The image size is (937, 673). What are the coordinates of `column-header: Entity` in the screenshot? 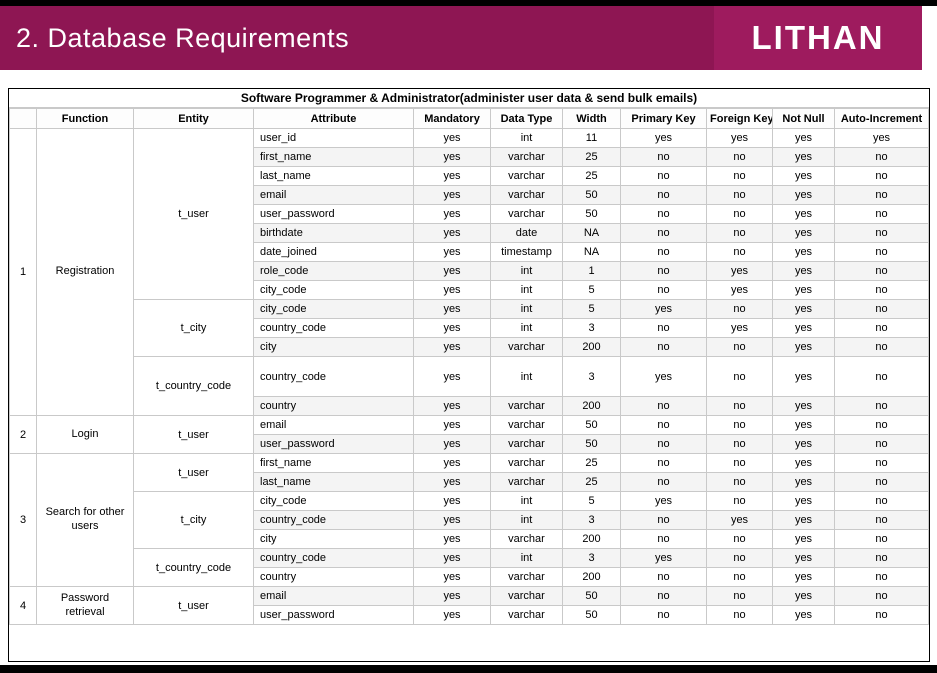 It's located at (193, 118).